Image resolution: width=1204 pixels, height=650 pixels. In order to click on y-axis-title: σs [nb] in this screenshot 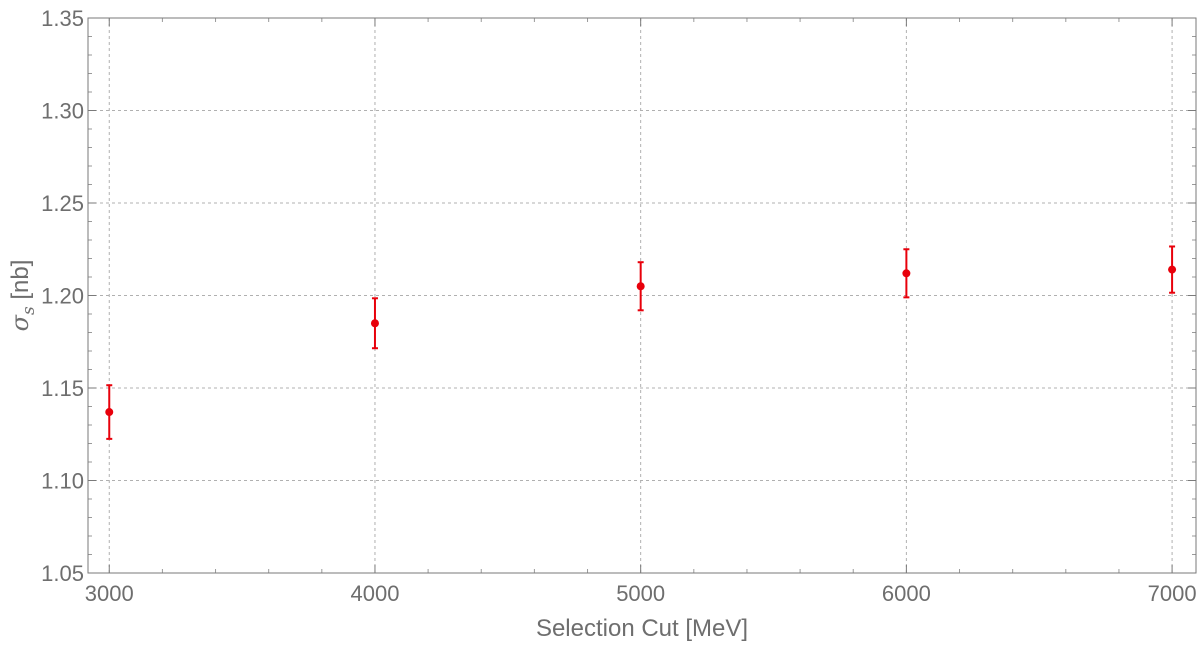, I will do `click(22, 296)`.